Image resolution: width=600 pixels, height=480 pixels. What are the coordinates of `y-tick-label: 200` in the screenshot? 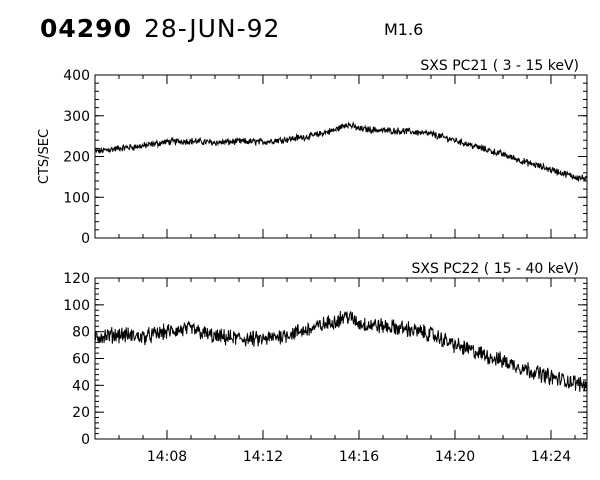 It's located at (76, 158).